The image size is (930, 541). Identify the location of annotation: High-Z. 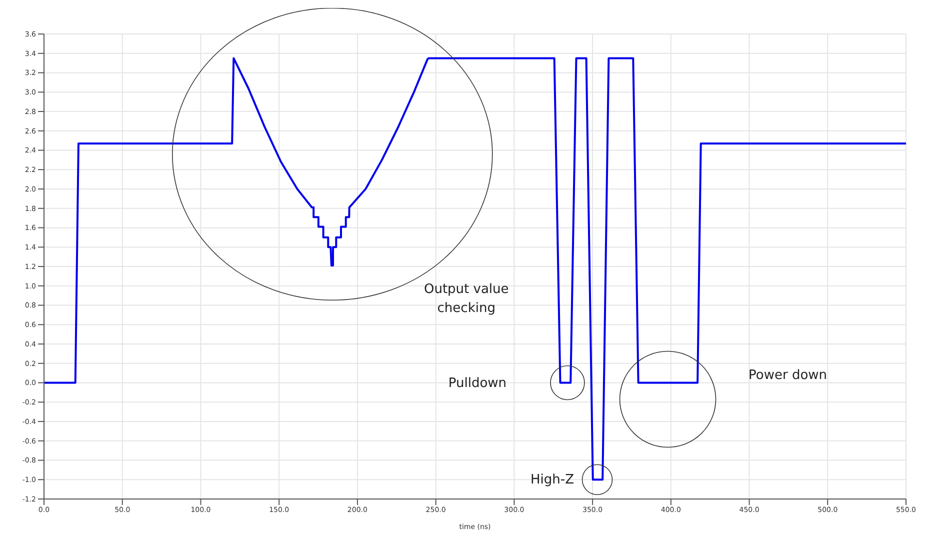
(552, 480).